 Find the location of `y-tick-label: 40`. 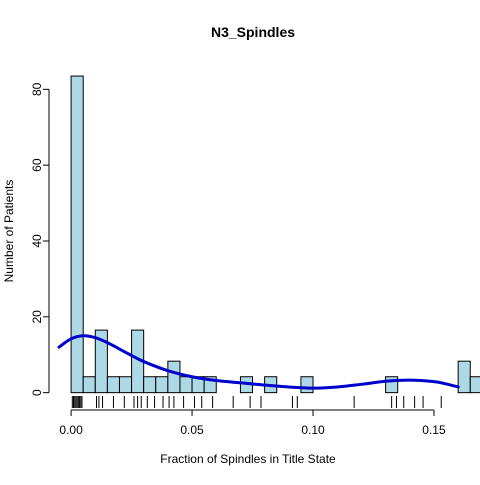

y-tick-label: 40 is located at coordinates (37, 241).